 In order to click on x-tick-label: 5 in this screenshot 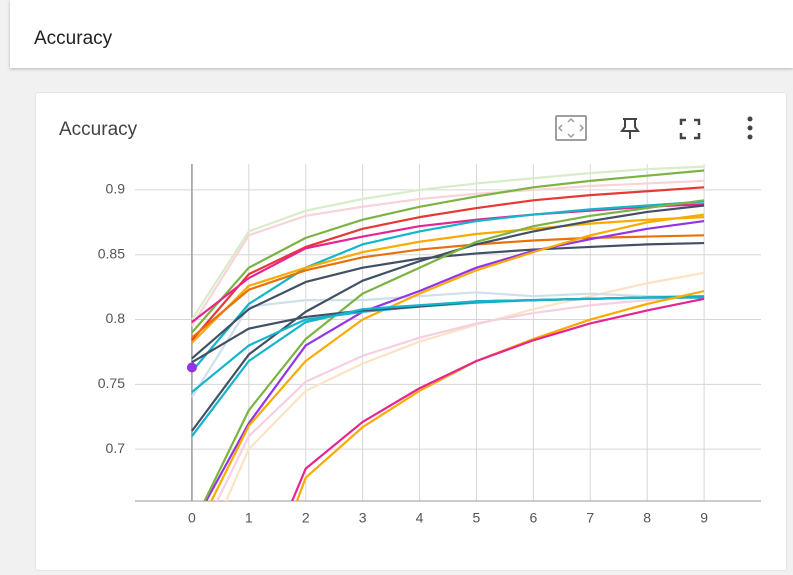, I will do `click(477, 518)`.